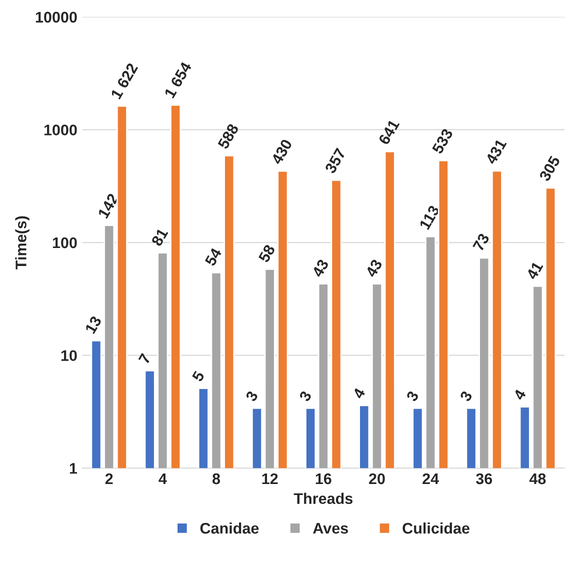 This screenshot has width=588, height=564. I want to click on data-label: 5, so click(198, 376).